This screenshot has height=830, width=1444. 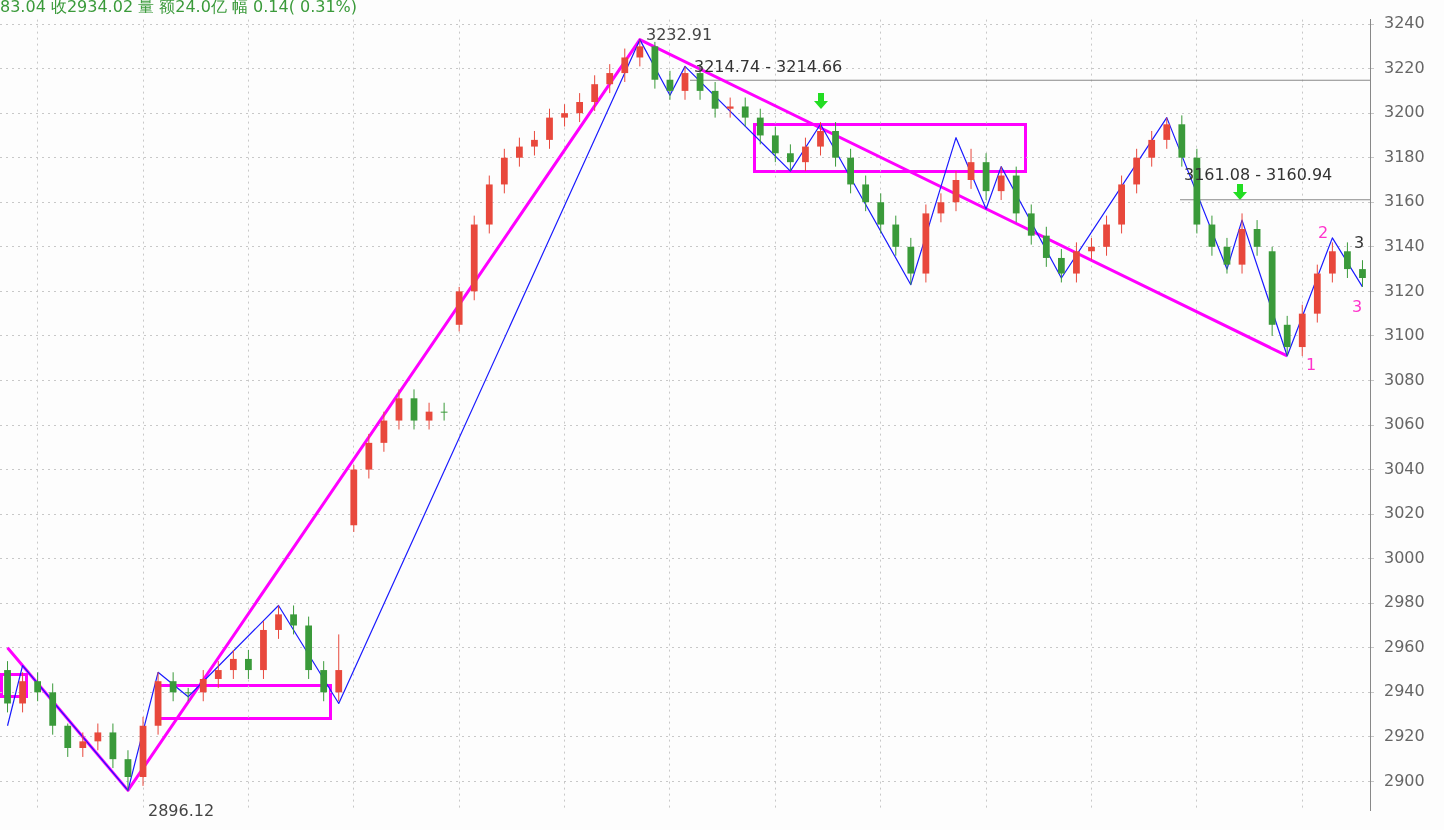 I want to click on annotation: 2, so click(x=1323, y=233).